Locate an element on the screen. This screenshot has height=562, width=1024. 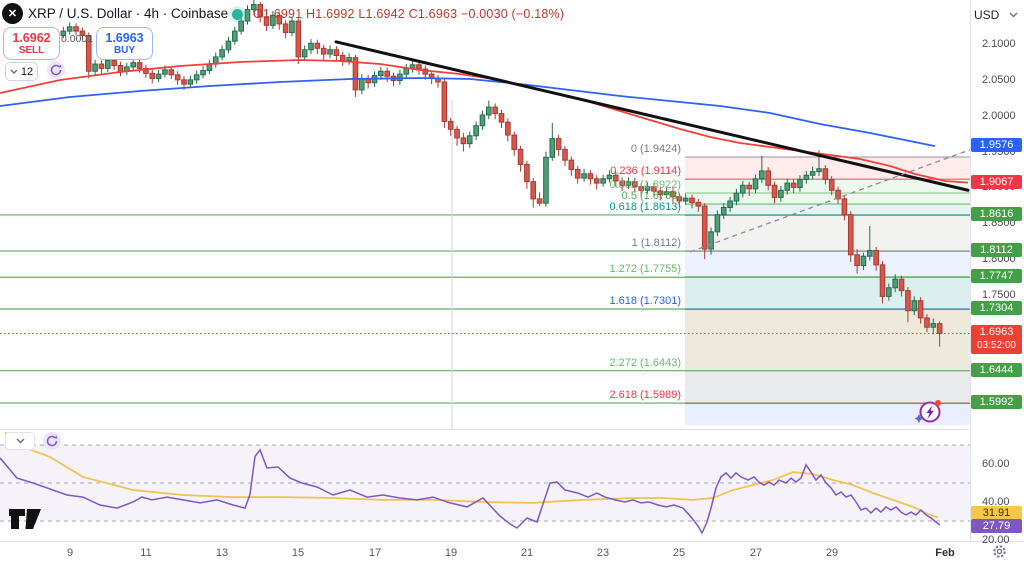
symbol-logo-icon: ✕ is located at coordinates (12, 13).